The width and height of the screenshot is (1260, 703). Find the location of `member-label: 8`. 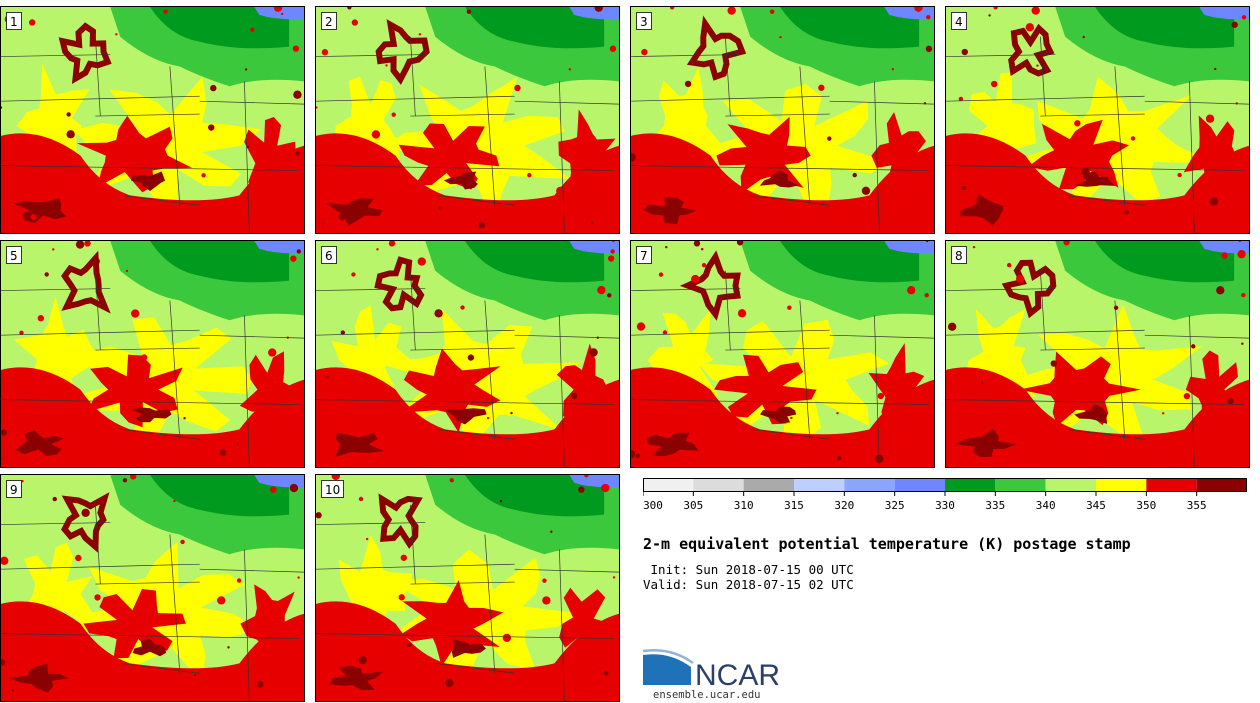

member-label: 8 is located at coordinates (959, 255).